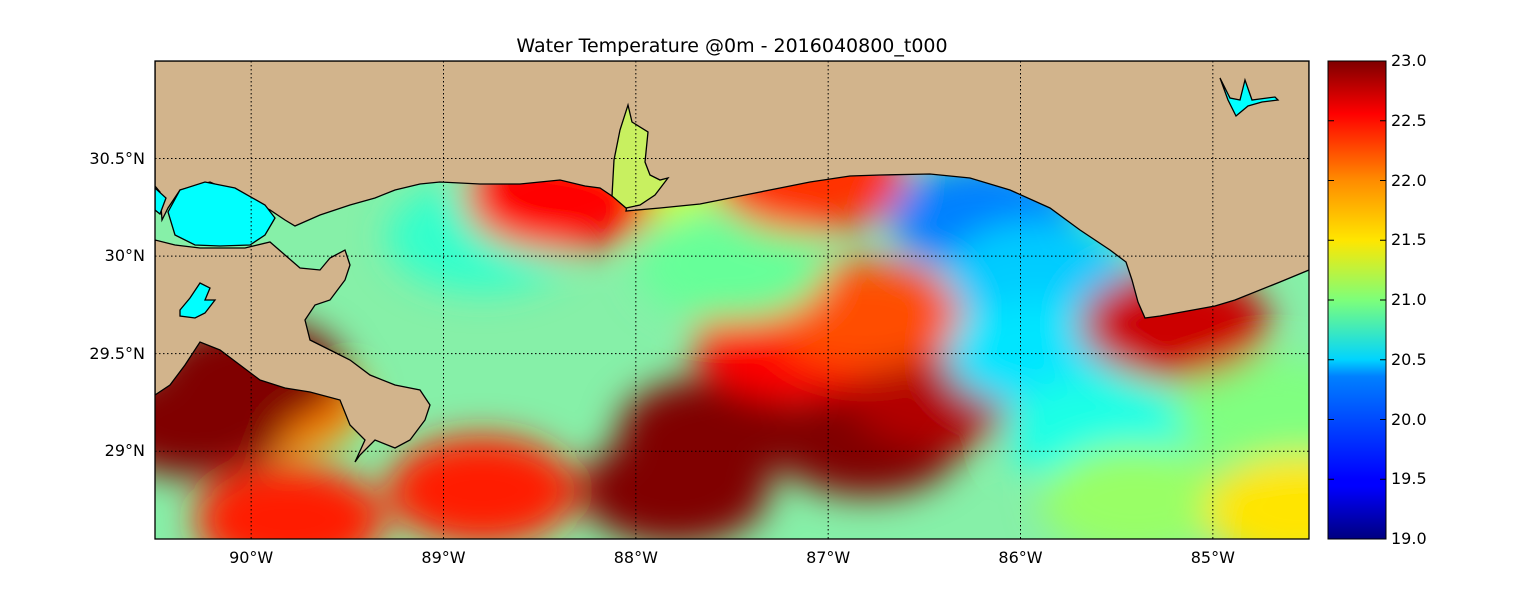 Image resolution: width=1539 pixels, height=600 pixels. I want to click on longitude-label-5: 85°W, so click(1212, 557).